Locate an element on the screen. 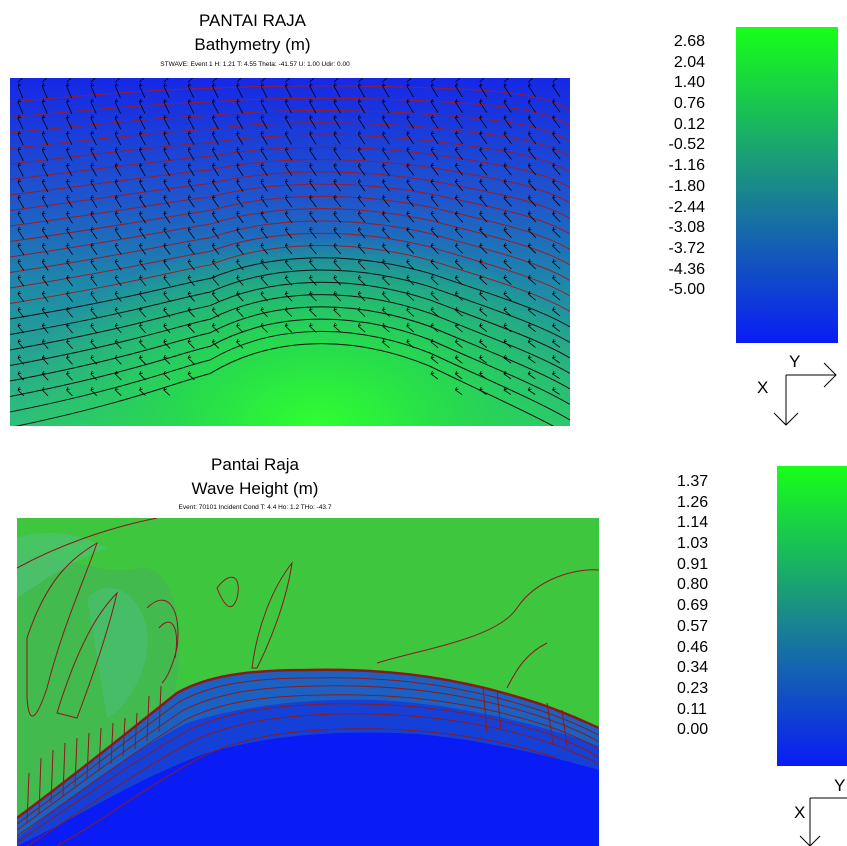 The width and height of the screenshot is (847, 846). legend-tick-label: 2.04 is located at coordinates (689, 62).